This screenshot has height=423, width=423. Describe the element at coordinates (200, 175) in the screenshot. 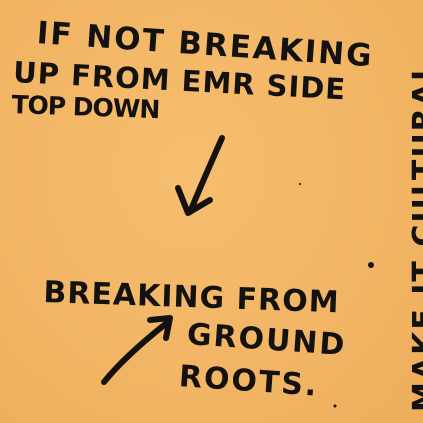

I see `down-arrow-icon` at that location.